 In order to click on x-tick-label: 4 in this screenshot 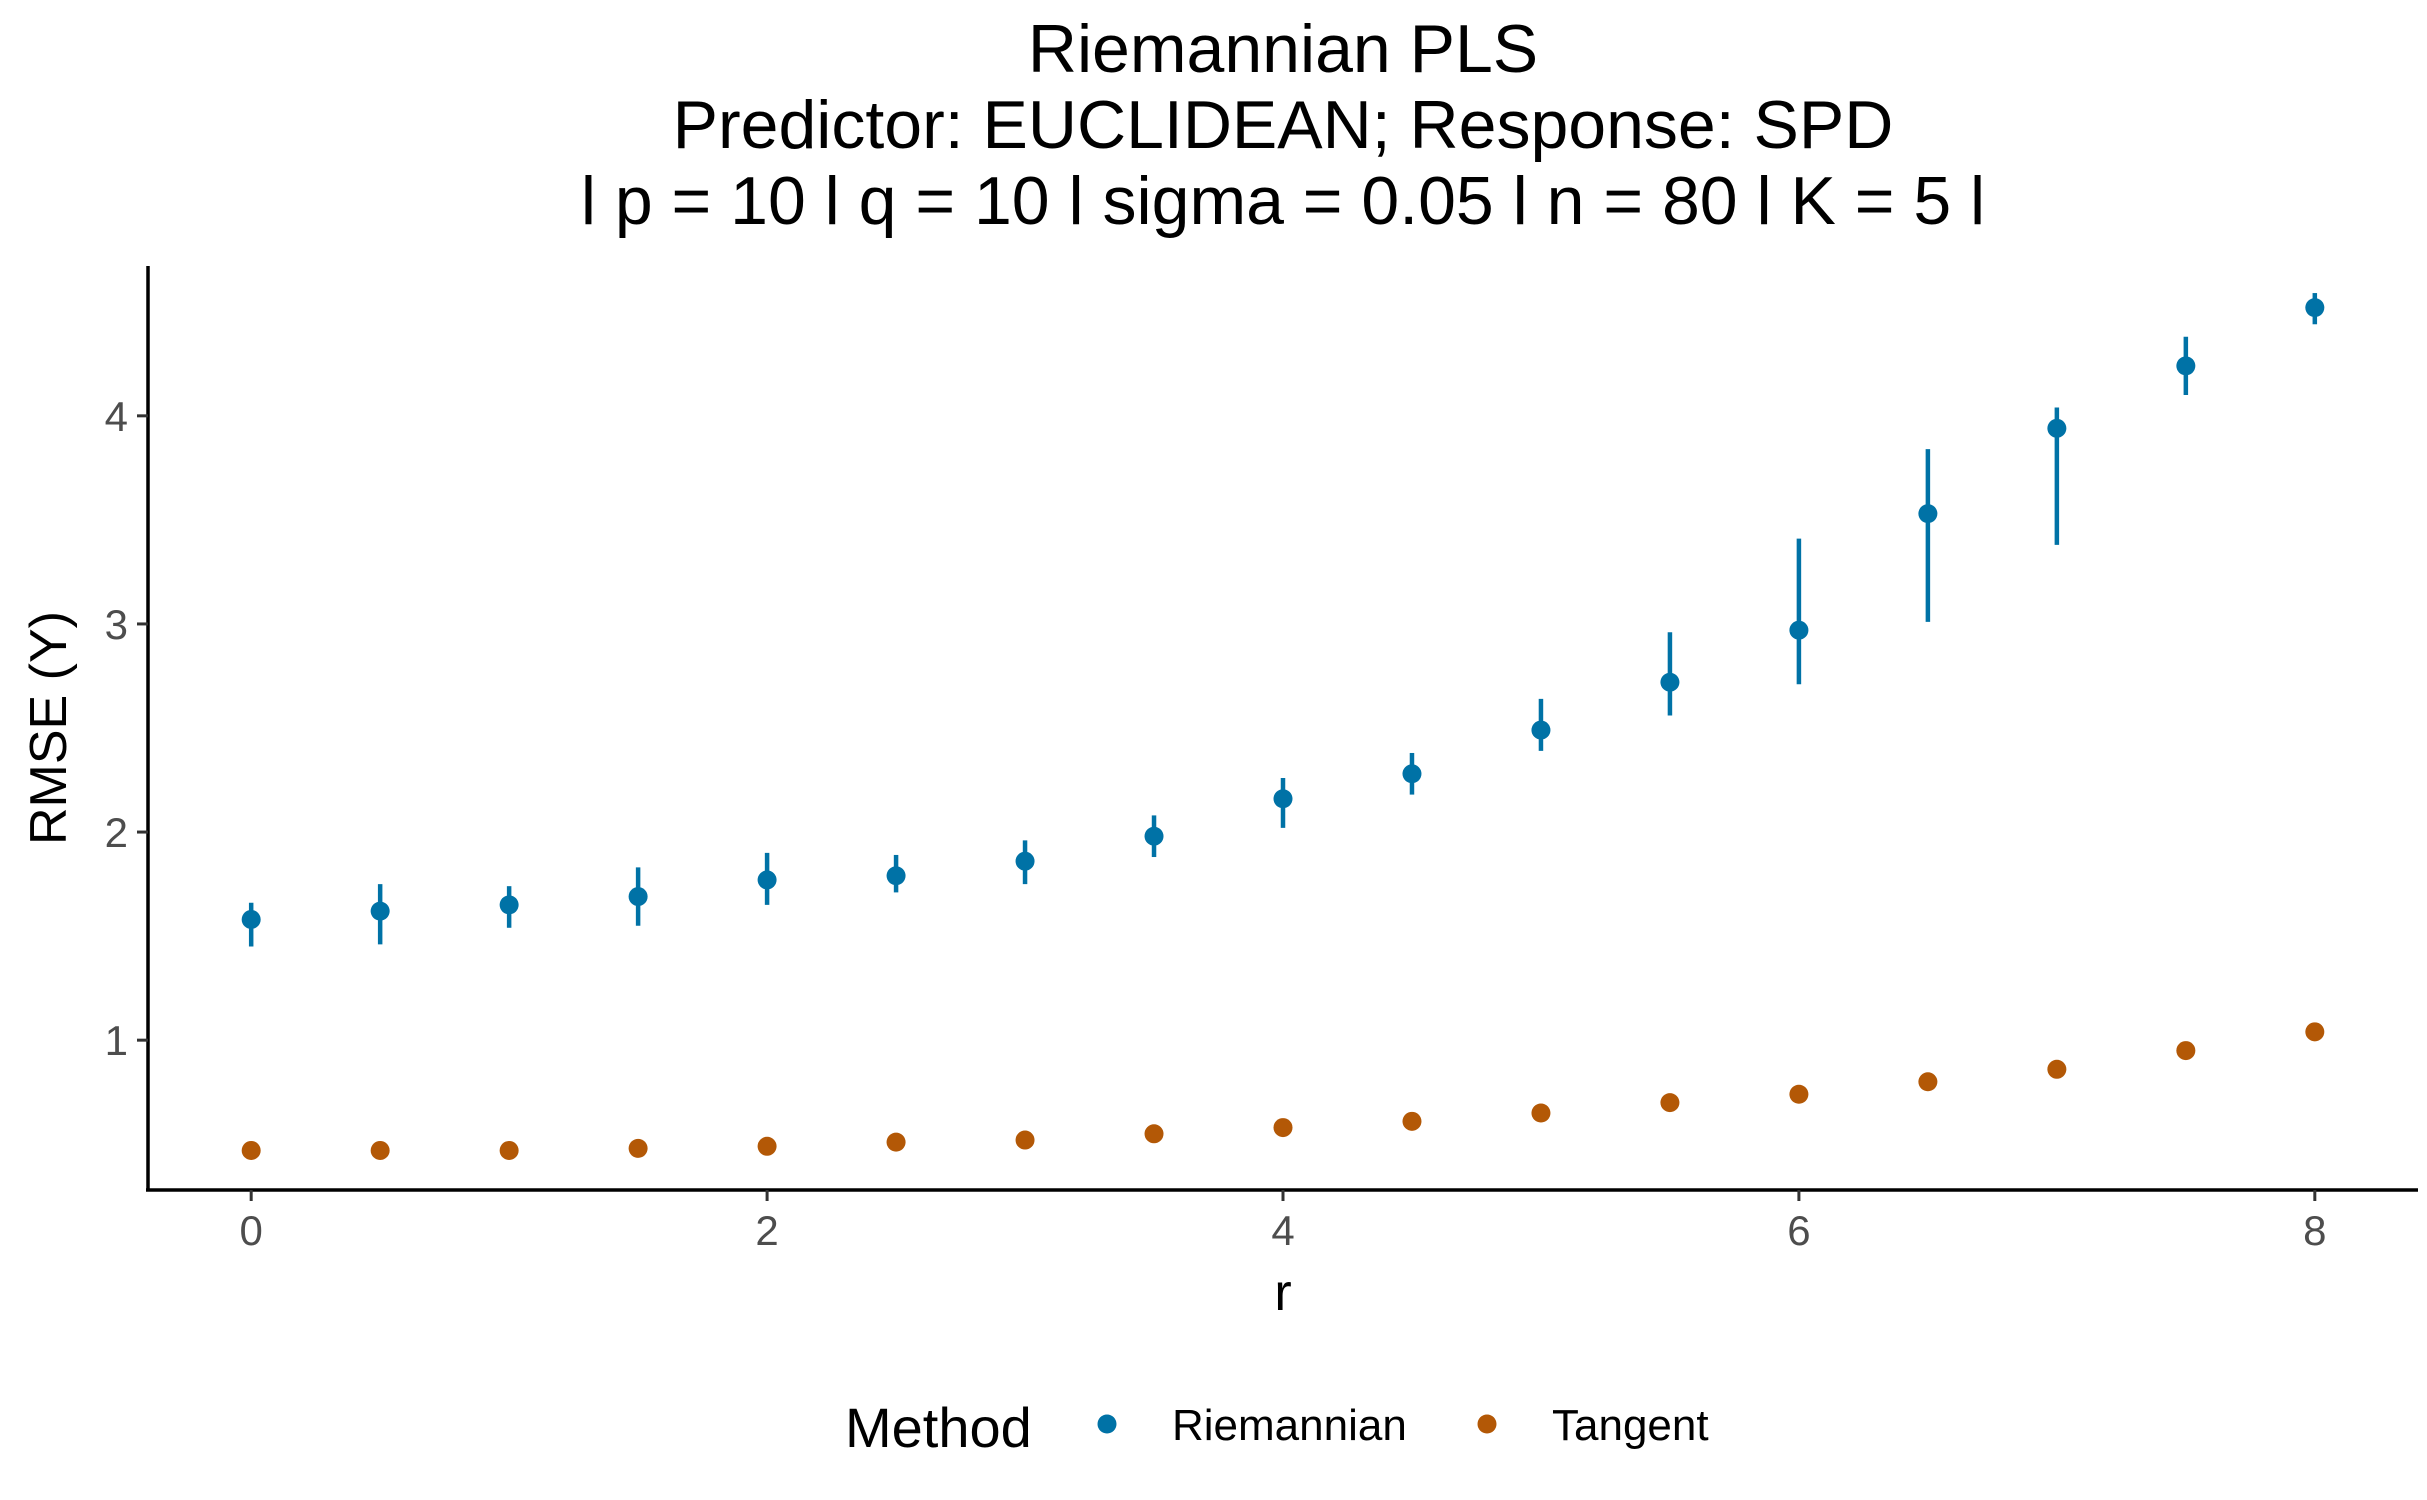, I will do `click(1282, 1230)`.